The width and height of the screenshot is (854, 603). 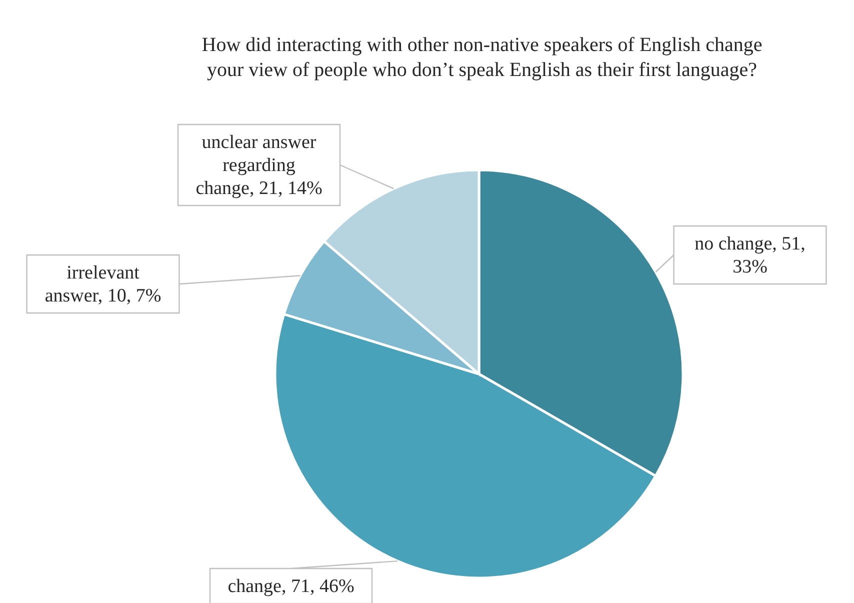 What do you see at coordinates (259, 165) in the screenshot?
I see `slice-label: unclear answer regarding change, 21, 14%` at bounding box center [259, 165].